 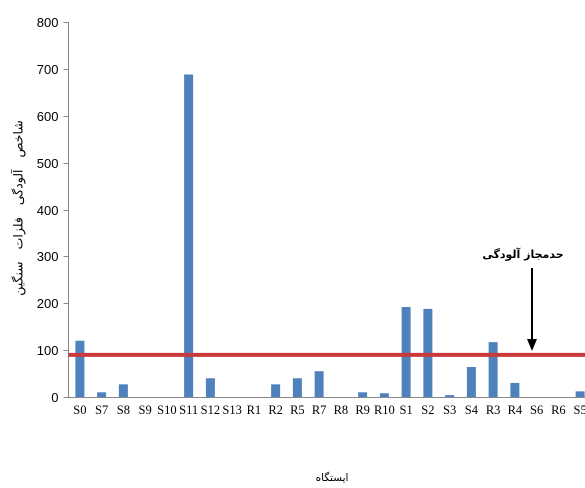 I want to click on bar-r2, so click(x=276, y=390).